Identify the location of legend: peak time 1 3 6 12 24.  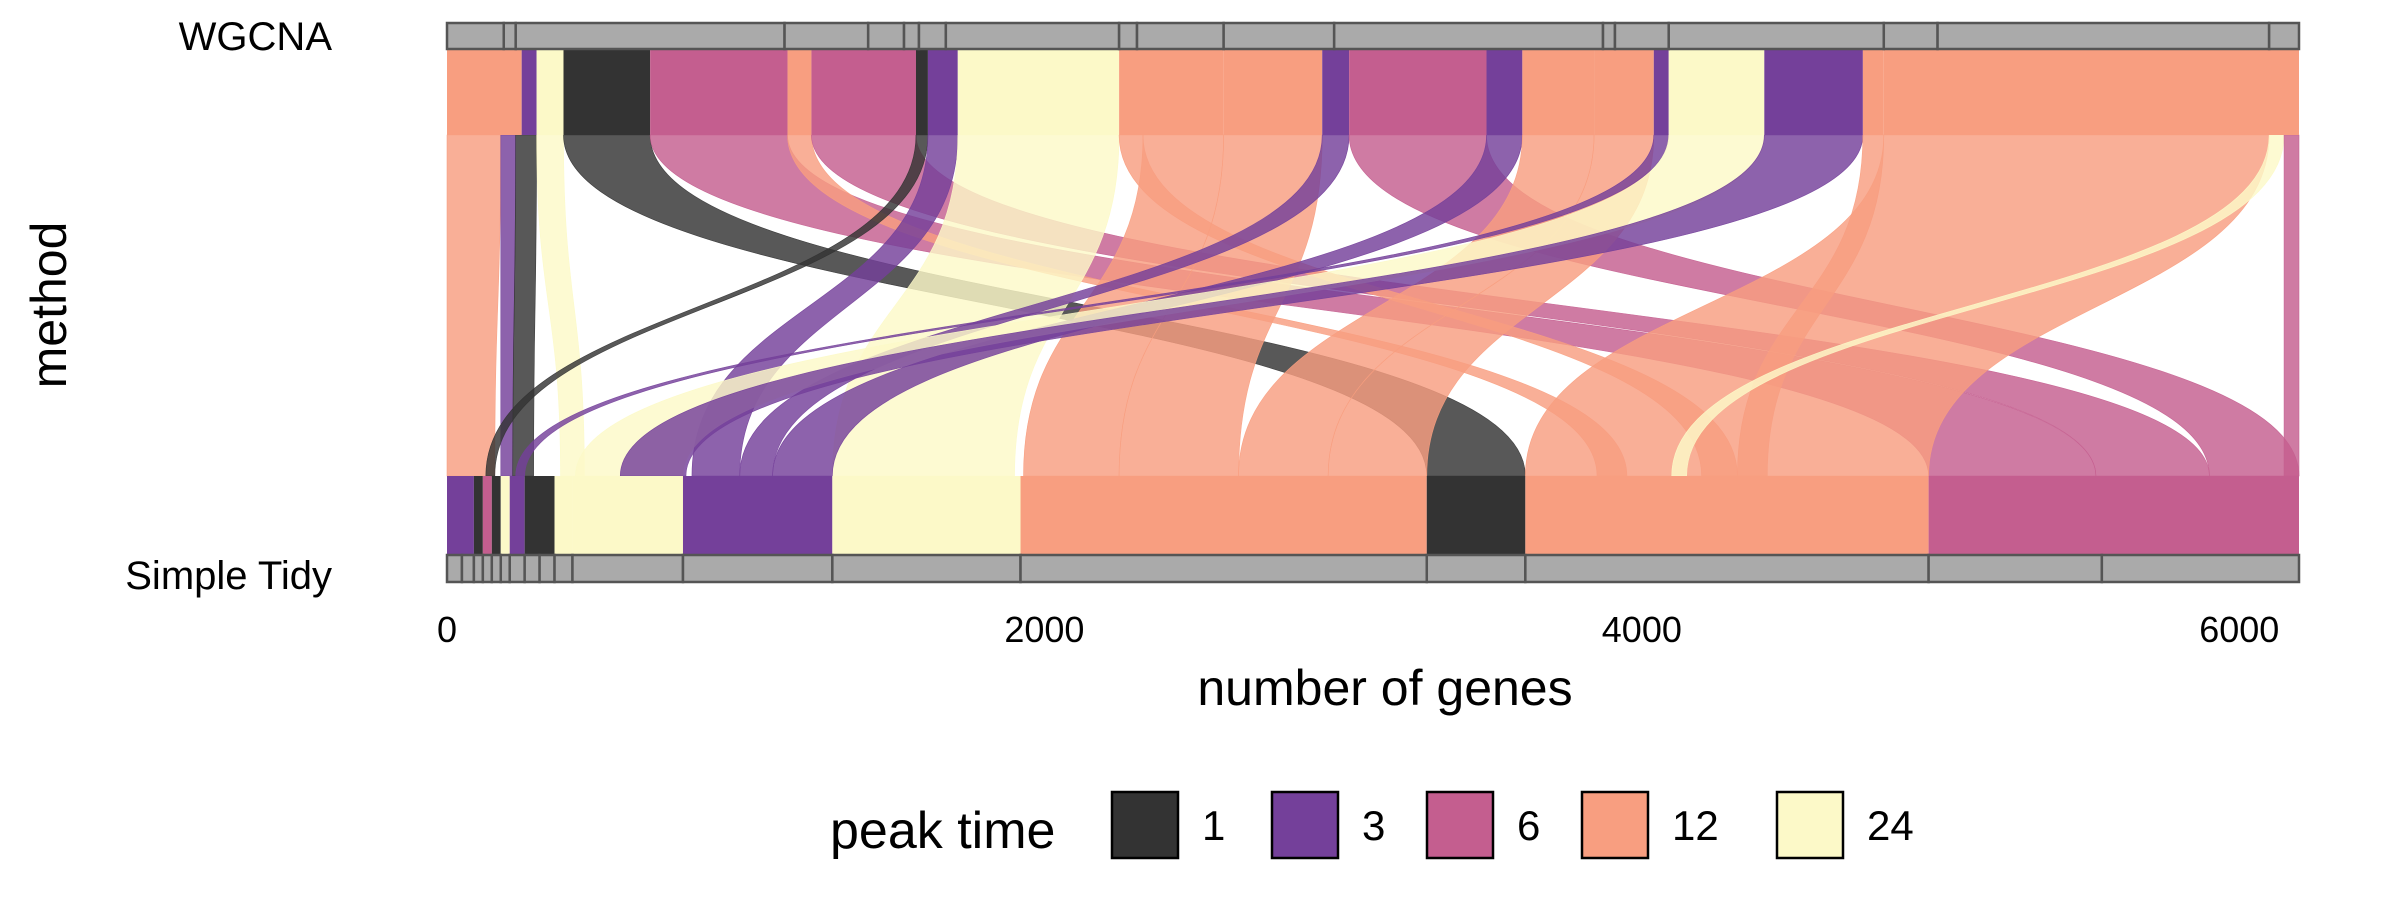
(1372, 826).